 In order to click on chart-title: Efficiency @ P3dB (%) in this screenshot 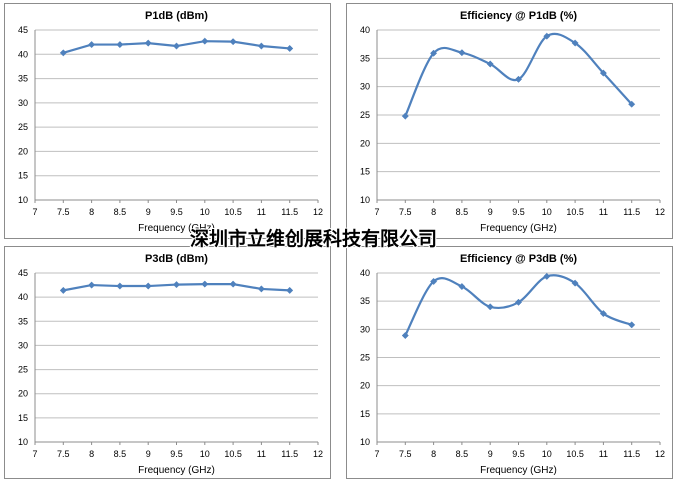, I will do `click(518, 259)`.